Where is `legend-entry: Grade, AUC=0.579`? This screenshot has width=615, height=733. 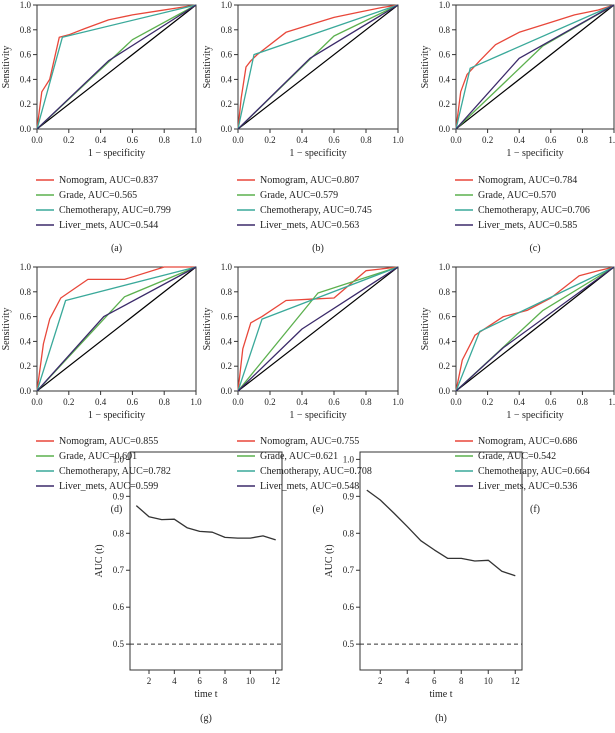 legend-entry: Grade, AUC=0.579 is located at coordinates (299, 195).